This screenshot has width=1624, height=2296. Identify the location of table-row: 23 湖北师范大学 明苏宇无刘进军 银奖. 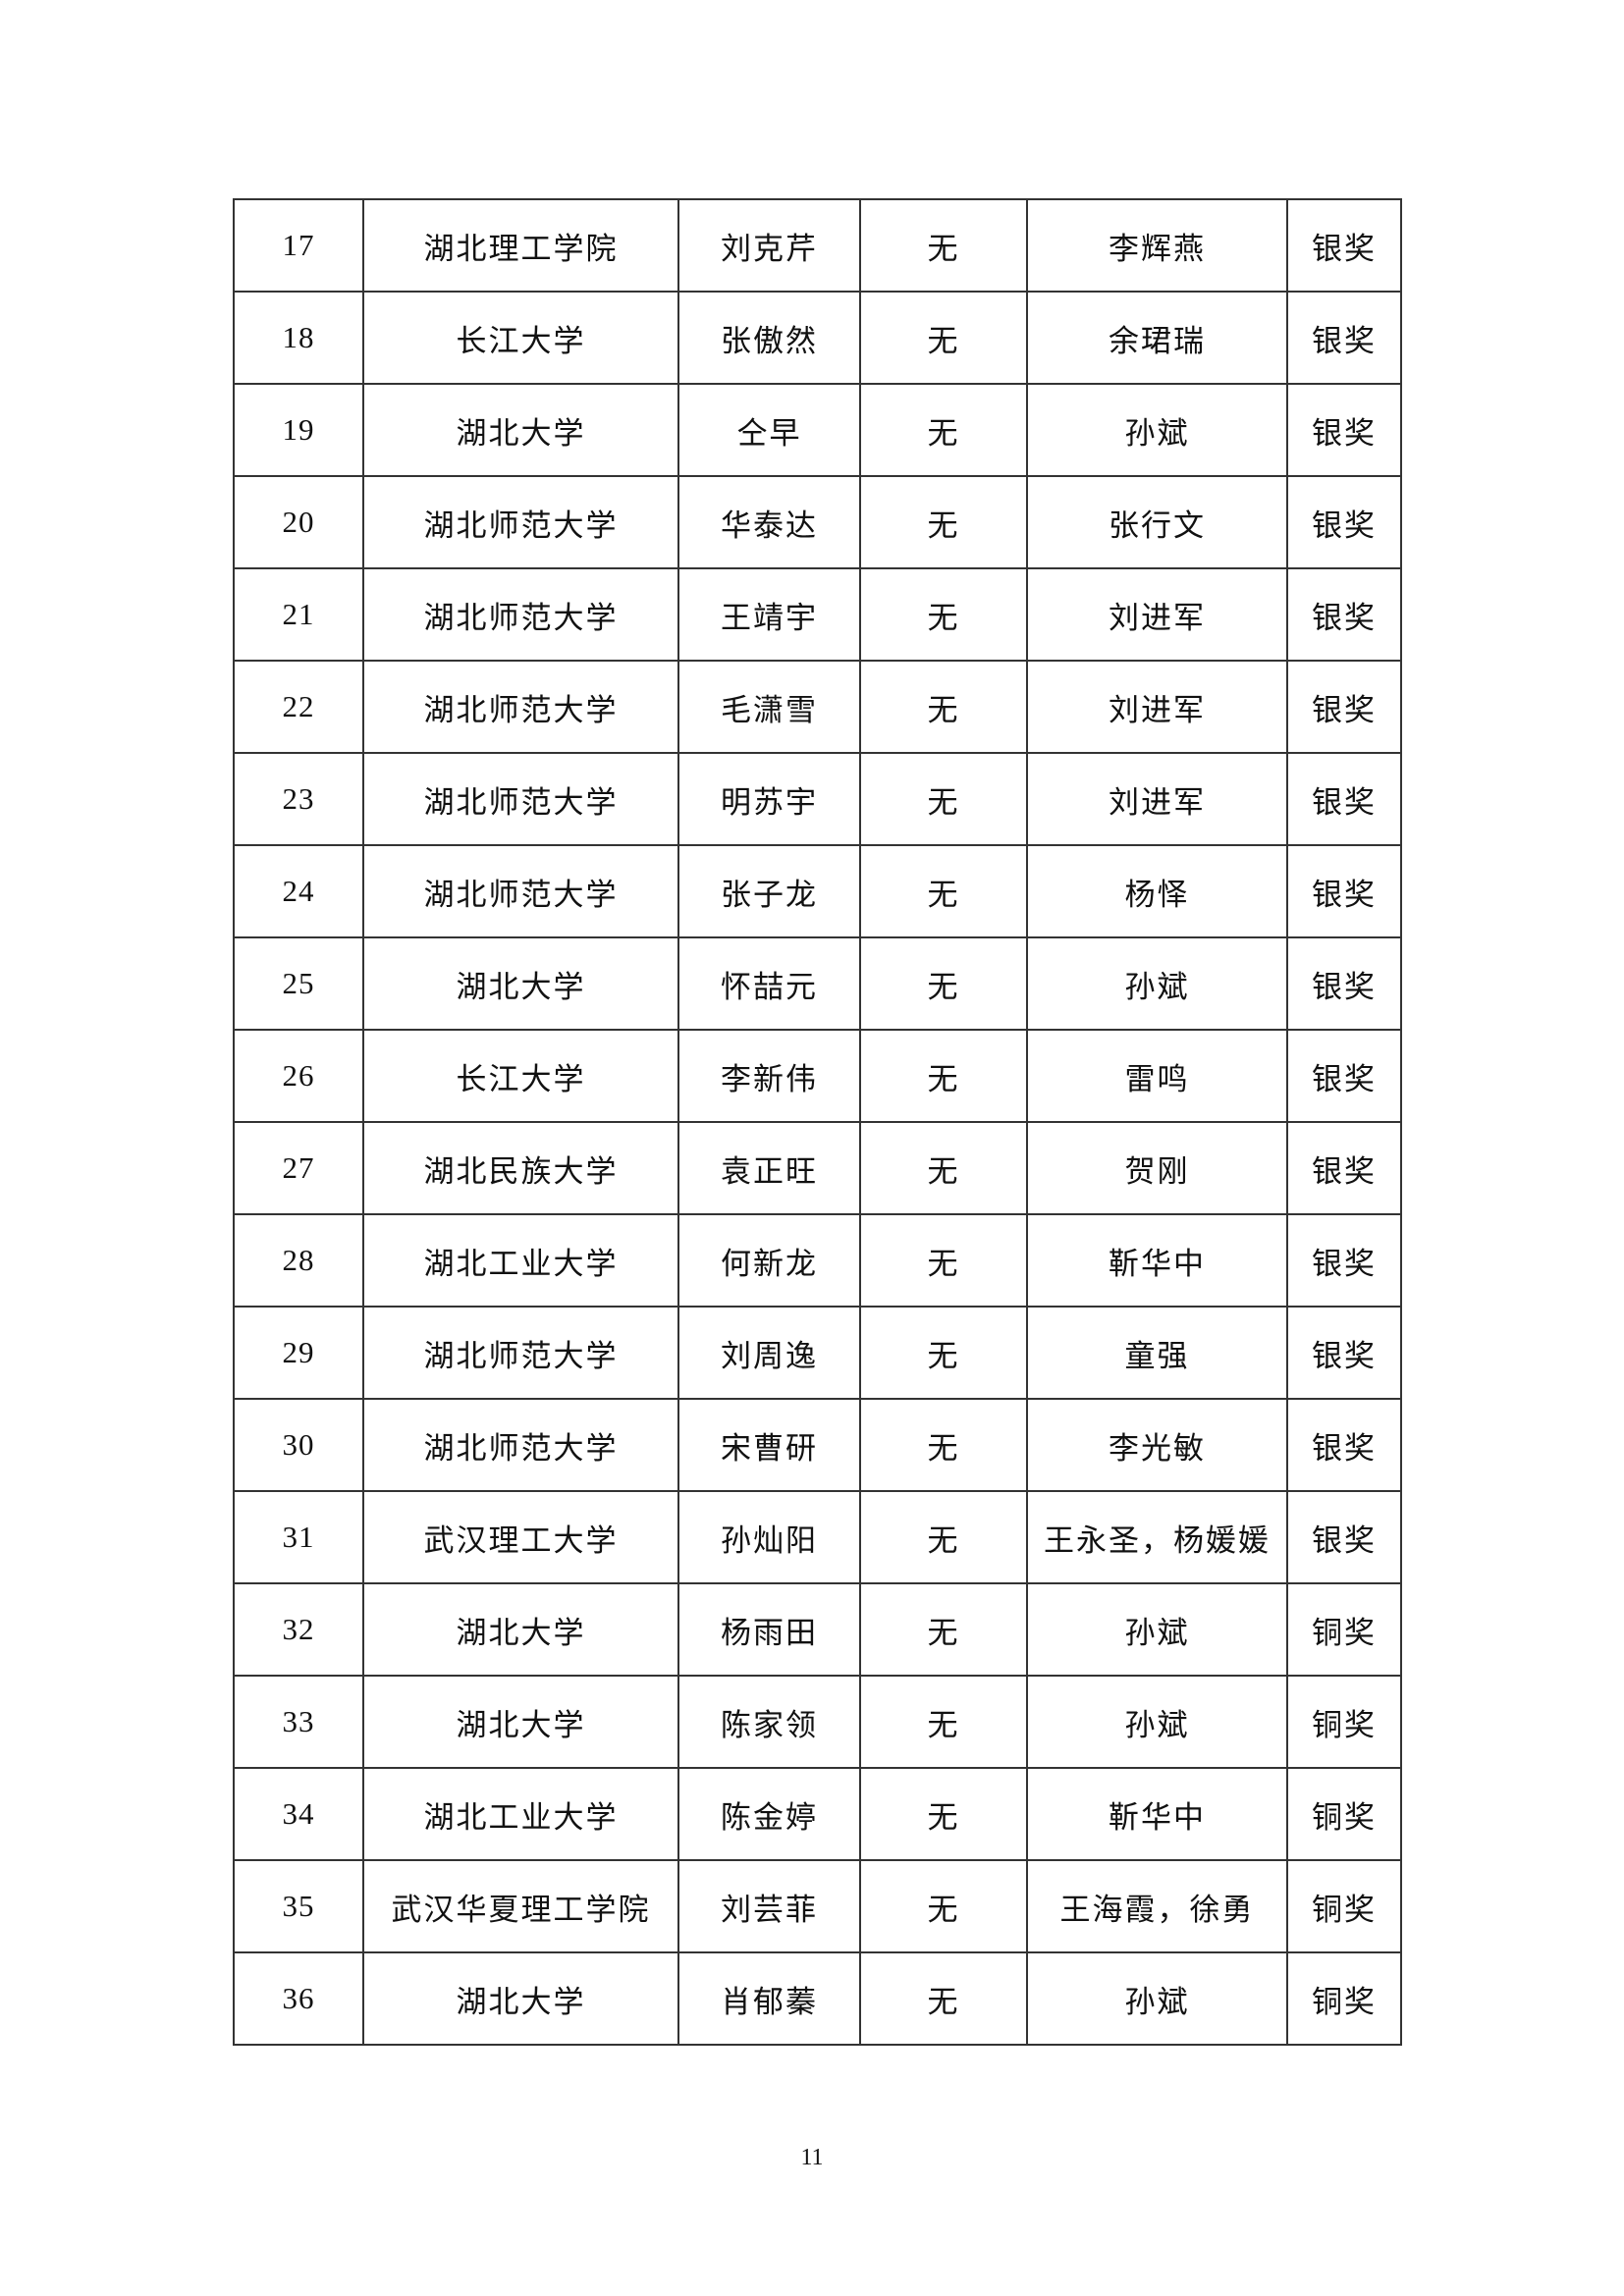
(817, 799).